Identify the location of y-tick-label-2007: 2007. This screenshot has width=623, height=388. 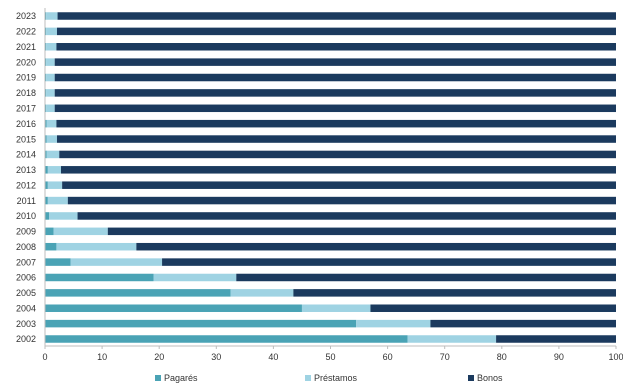
(26, 262).